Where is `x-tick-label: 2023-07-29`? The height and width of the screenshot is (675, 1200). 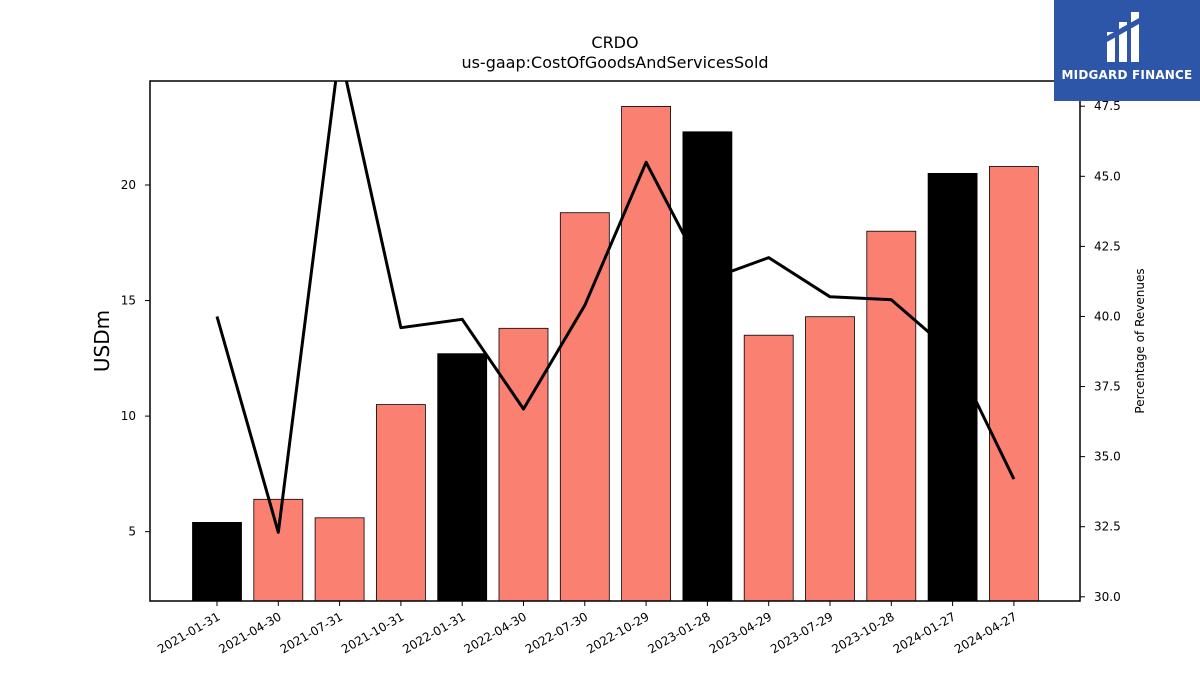 x-tick-label: 2023-07-29 is located at coordinates (801, 632).